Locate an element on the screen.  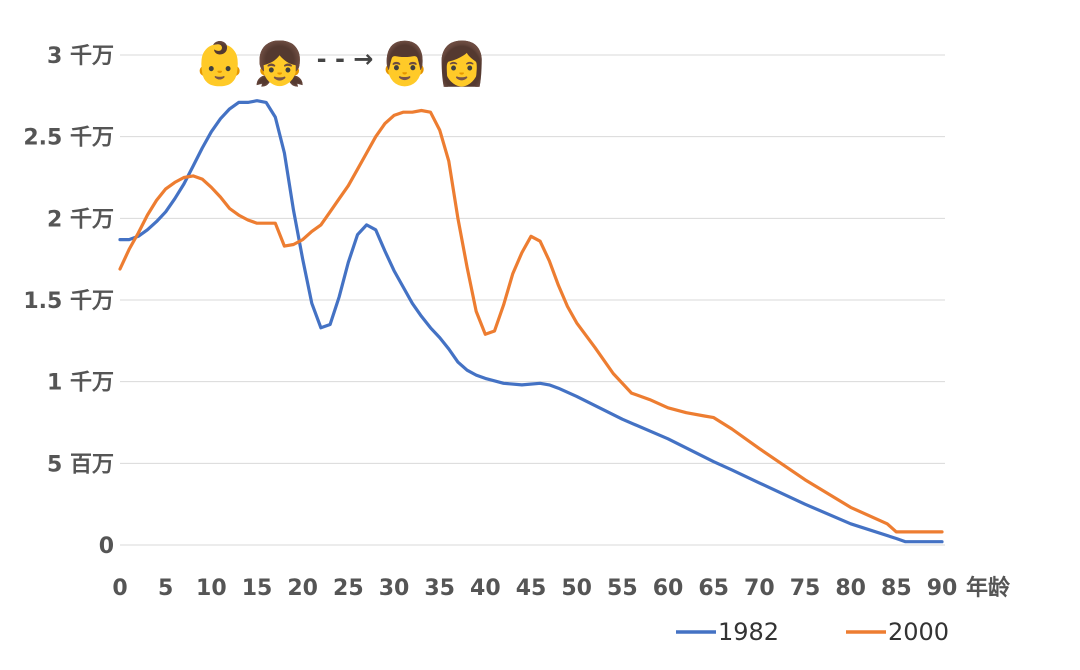
baby-emoji-icon: 👶 is located at coordinates (220, 63).